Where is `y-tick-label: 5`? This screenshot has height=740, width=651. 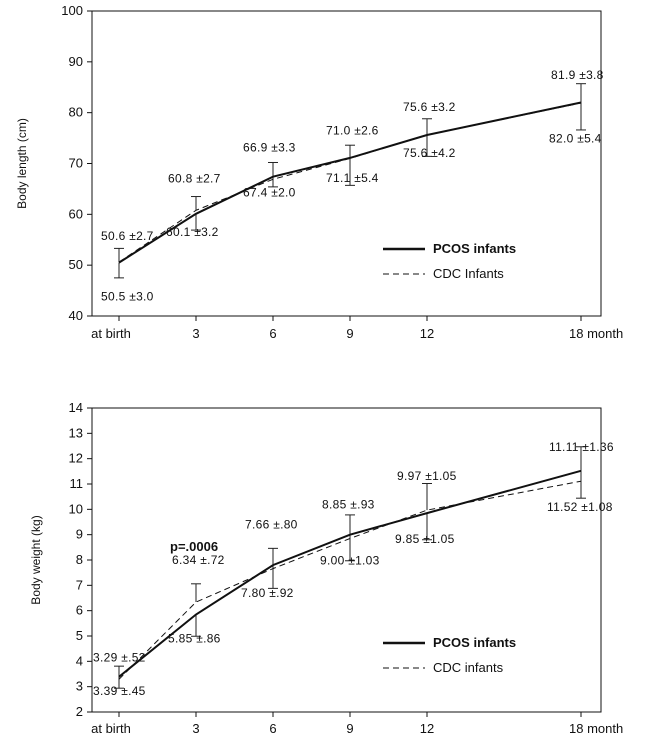 y-tick-label: 5 is located at coordinates (79, 635).